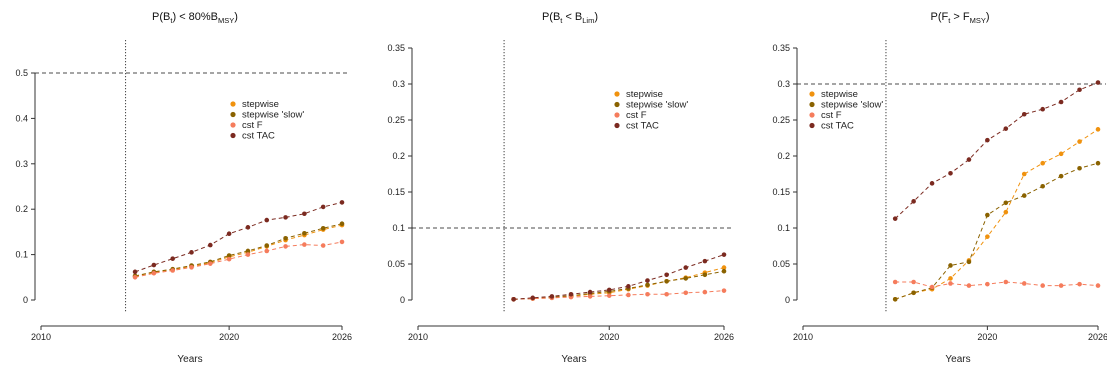 This screenshot has width=1107, height=369. What do you see at coordinates (781, 48) in the screenshot?
I see `y-tick-label: 0.35` at bounding box center [781, 48].